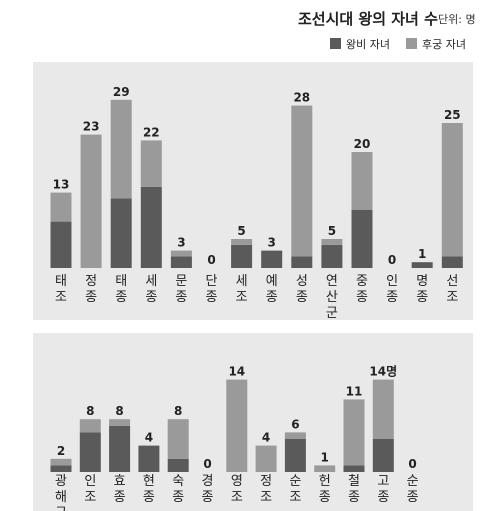 The image size is (488, 511). What do you see at coordinates (436, 44) in the screenshot?
I see `legend-item-hugung: 후궁 자녀` at bounding box center [436, 44].